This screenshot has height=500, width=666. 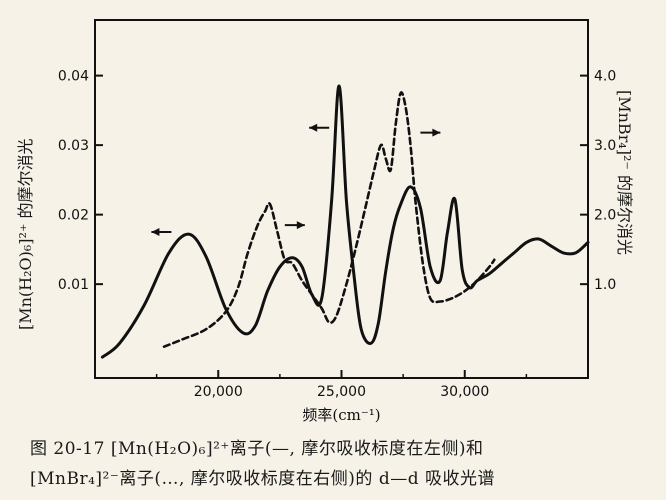 What do you see at coordinates (73, 146) in the screenshot?
I see `y-left-tick-label: 0.03` at bounding box center [73, 146].